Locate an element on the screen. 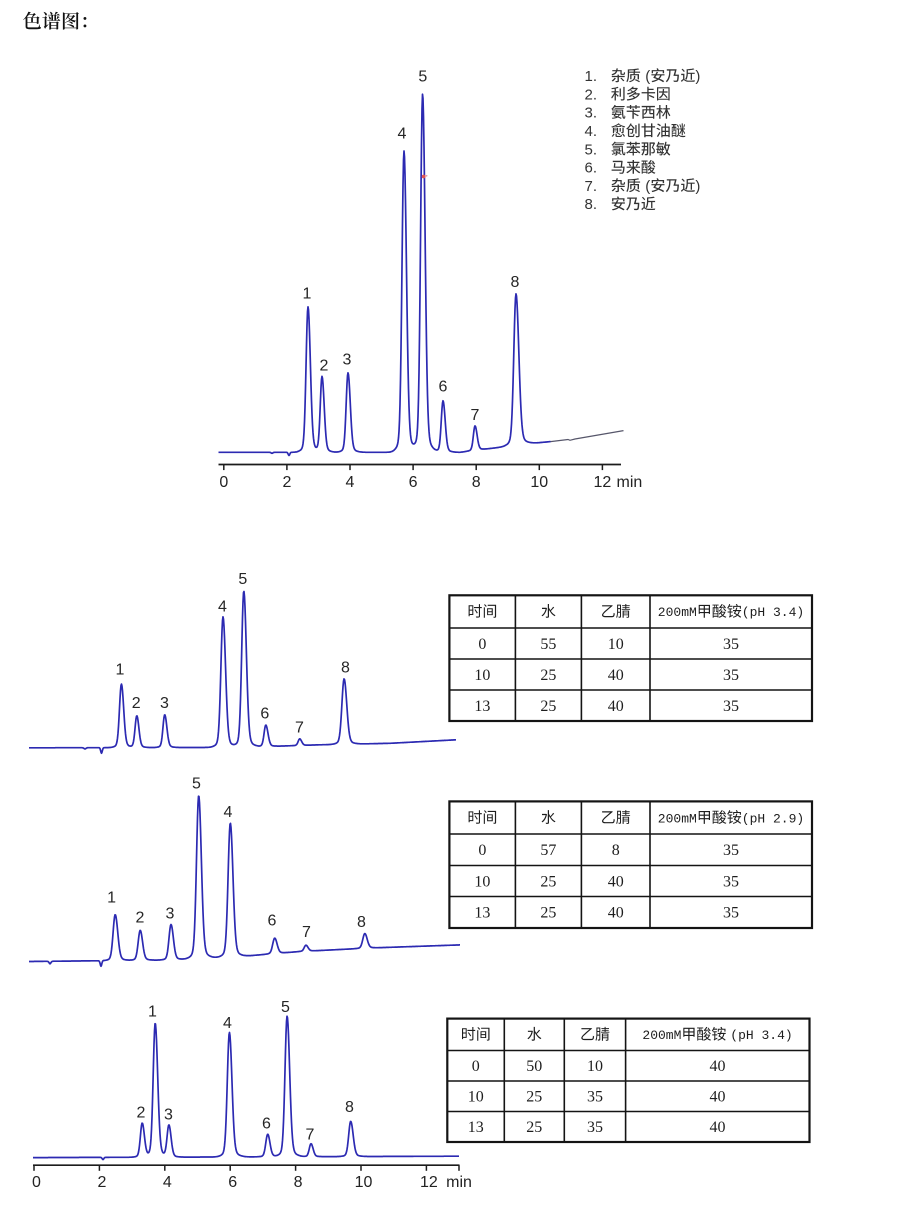 Image resolution: width=910 pixels, height=1209 pixels. svg-text: 57 is located at coordinates (548, 850).